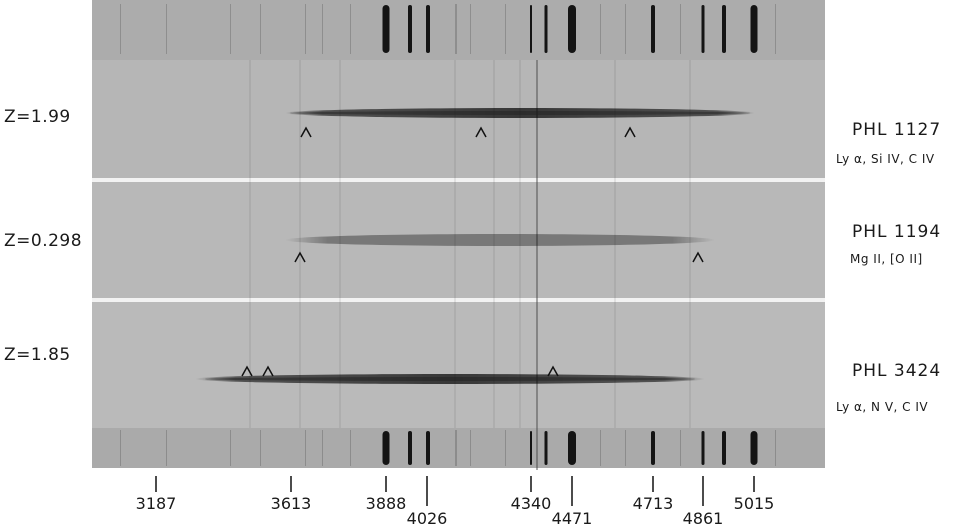 Image resolution: width=960 pixels, height=532 pixels. What do you see at coordinates (572, 518) in the screenshot?
I see `wavelength-label: 4471` at bounding box center [572, 518].